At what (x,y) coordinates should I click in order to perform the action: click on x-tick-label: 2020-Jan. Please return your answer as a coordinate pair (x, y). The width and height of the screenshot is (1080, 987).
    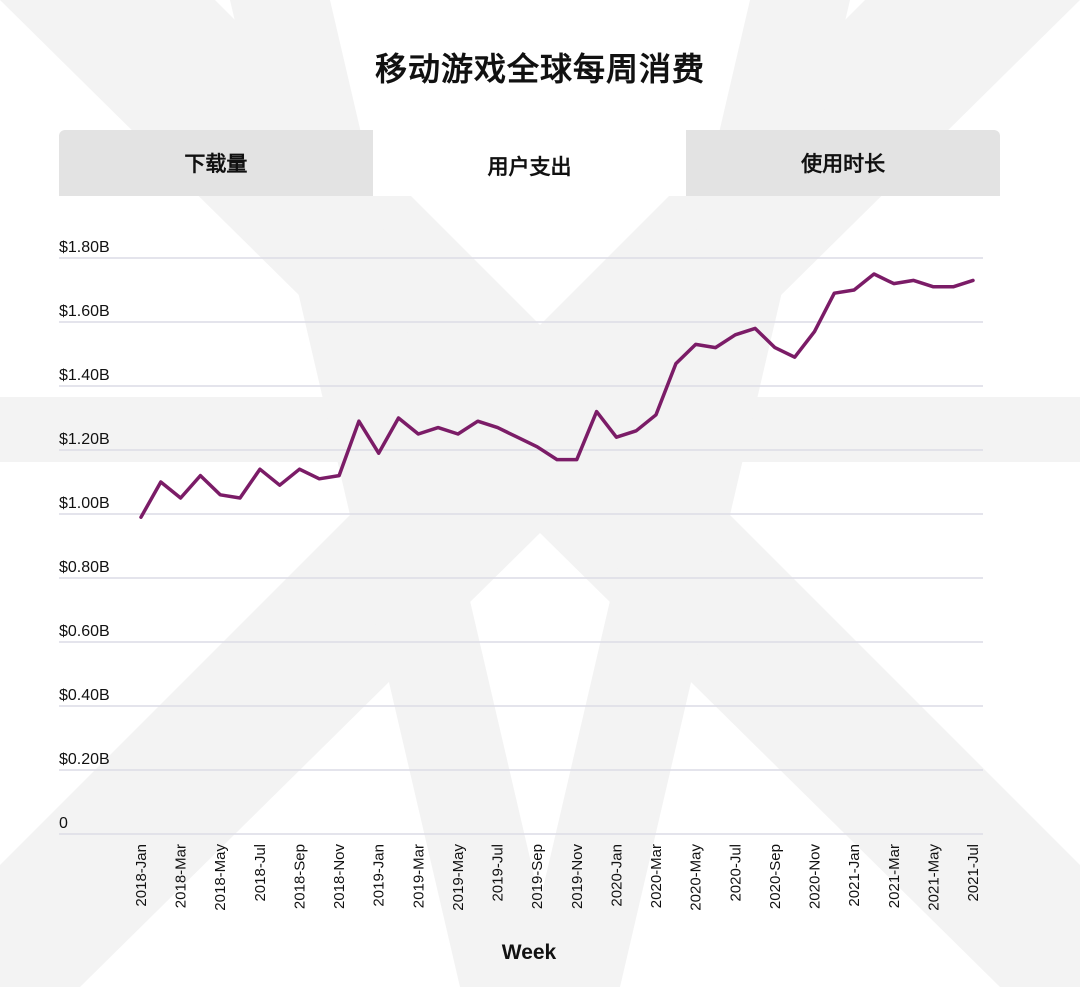
    Looking at the image, I should click on (616, 875).